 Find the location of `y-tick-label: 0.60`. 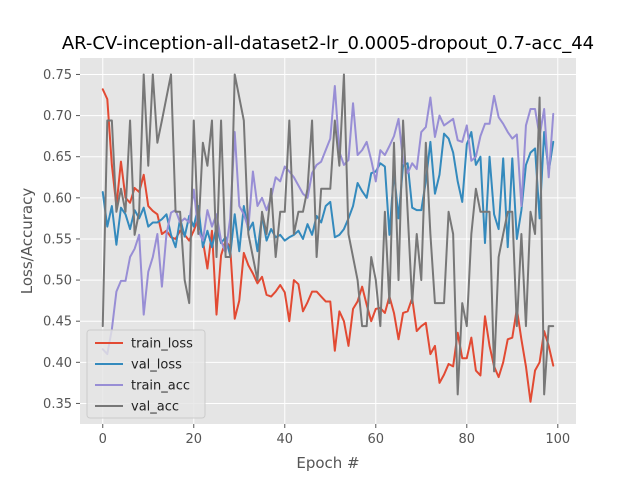

y-tick-label: 0.60 is located at coordinates (57, 198).